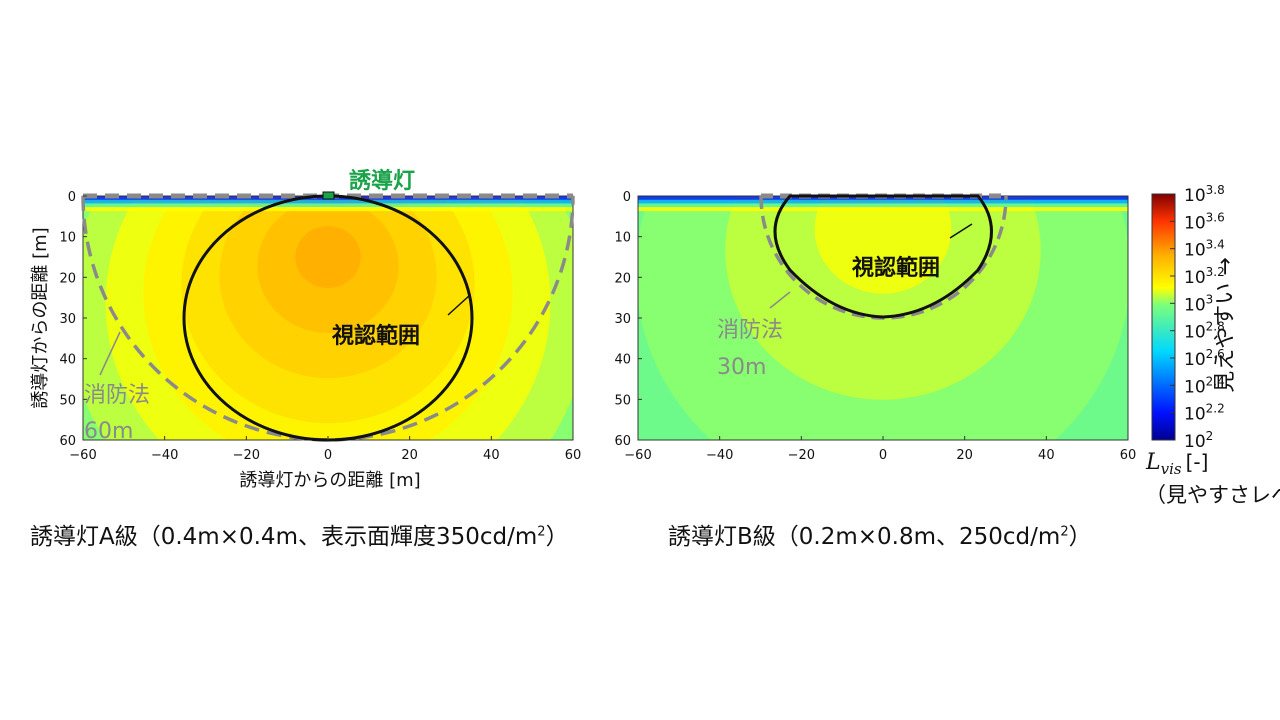 The image size is (1280, 720). I want to click on y-tick-label-0-6: 60, so click(67, 441).